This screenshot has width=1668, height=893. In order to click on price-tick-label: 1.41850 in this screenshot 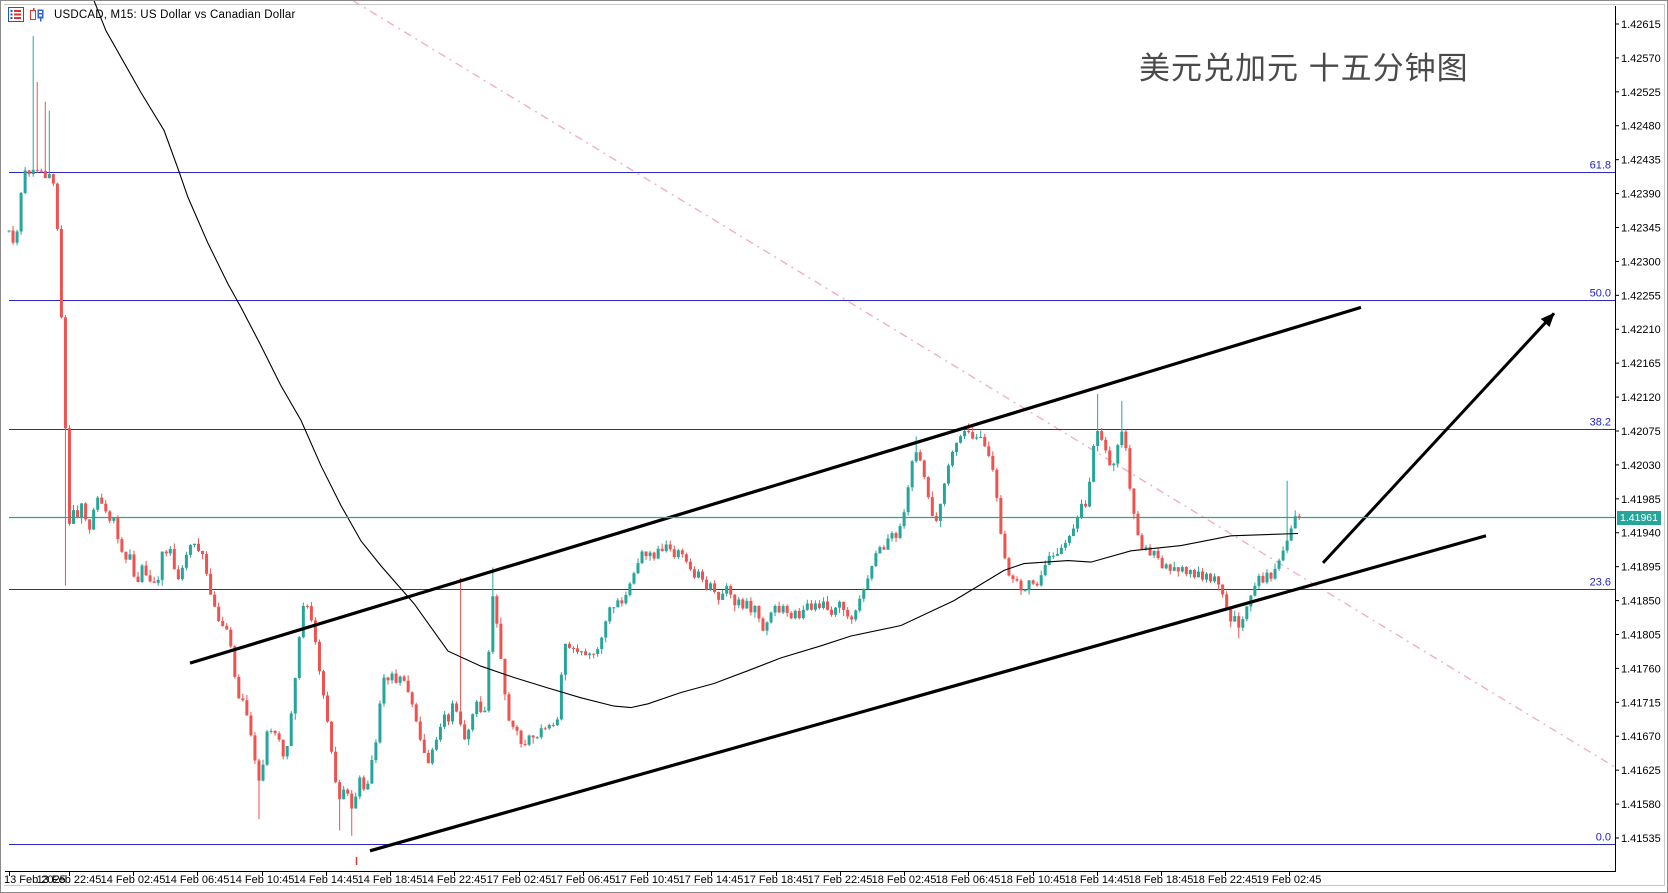, I will do `click(1641, 602)`.